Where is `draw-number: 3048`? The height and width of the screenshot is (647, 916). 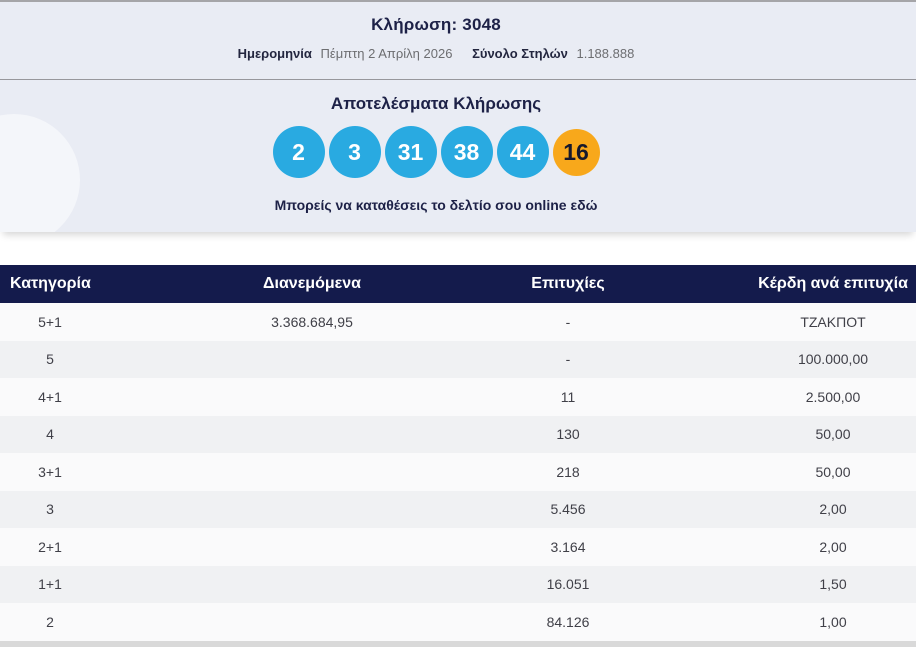 draw-number: 3048 is located at coordinates (481, 24).